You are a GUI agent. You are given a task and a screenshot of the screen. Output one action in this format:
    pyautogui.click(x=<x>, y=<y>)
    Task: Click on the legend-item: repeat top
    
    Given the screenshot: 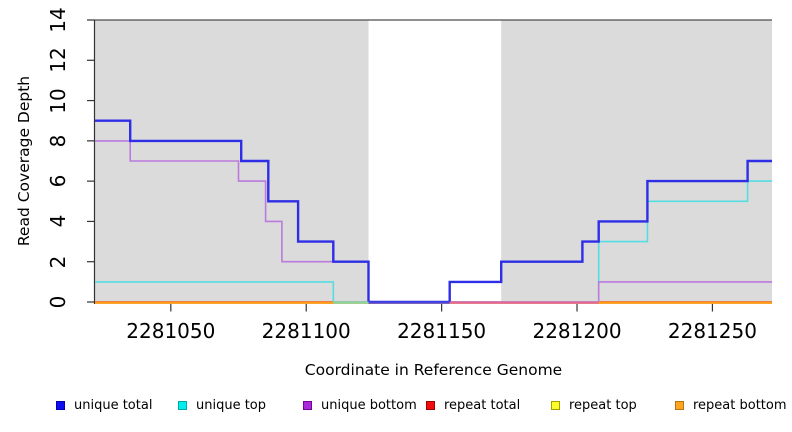 What is the action you would take?
    pyautogui.click(x=594, y=405)
    